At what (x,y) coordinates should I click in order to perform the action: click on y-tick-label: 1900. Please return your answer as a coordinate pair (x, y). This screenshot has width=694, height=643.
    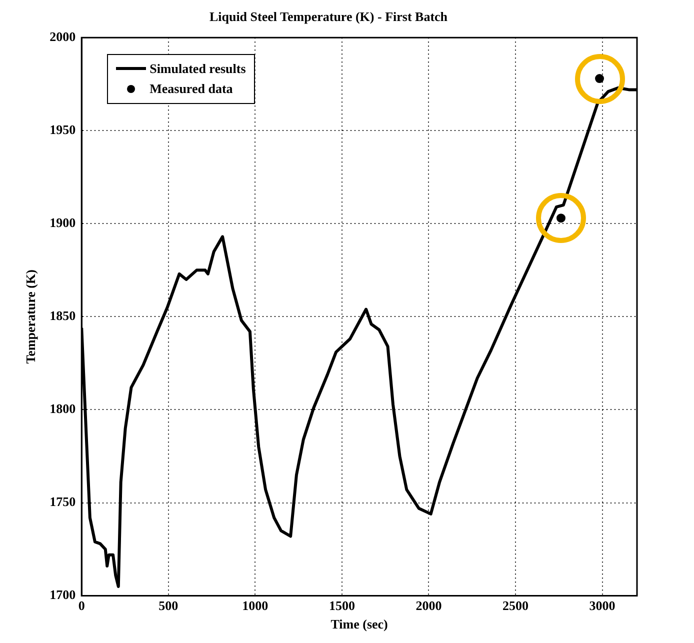
    Looking at the image, I should click on (63, 222).